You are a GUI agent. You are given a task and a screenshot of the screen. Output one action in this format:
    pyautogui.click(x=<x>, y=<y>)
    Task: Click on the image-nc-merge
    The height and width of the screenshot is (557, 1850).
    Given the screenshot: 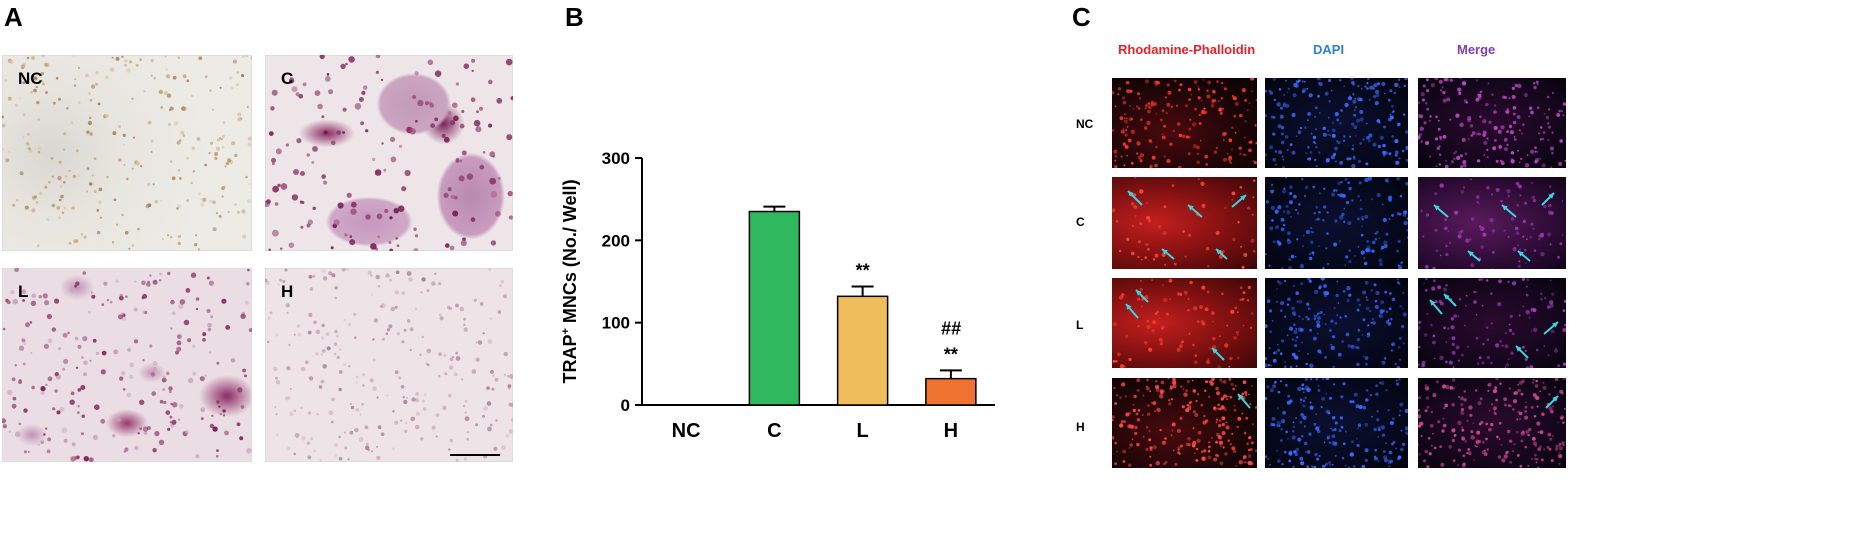 What is the action you would take?
    pyautogui.click(x=1492, y=123)
    